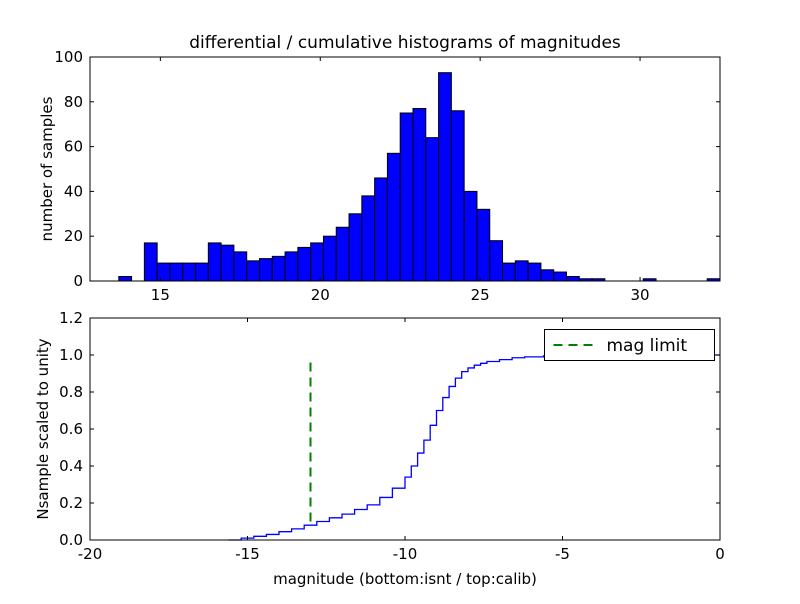  I want to click on y-tick-label: 0.8, so click(71, 392).